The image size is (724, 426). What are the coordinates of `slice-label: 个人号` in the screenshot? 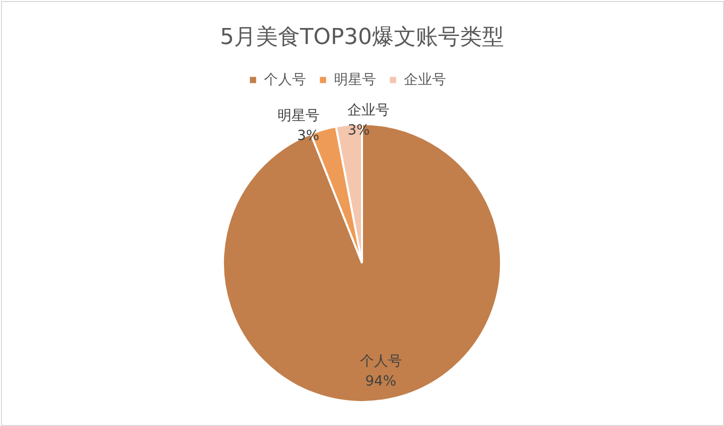 It's located at (381, 361).